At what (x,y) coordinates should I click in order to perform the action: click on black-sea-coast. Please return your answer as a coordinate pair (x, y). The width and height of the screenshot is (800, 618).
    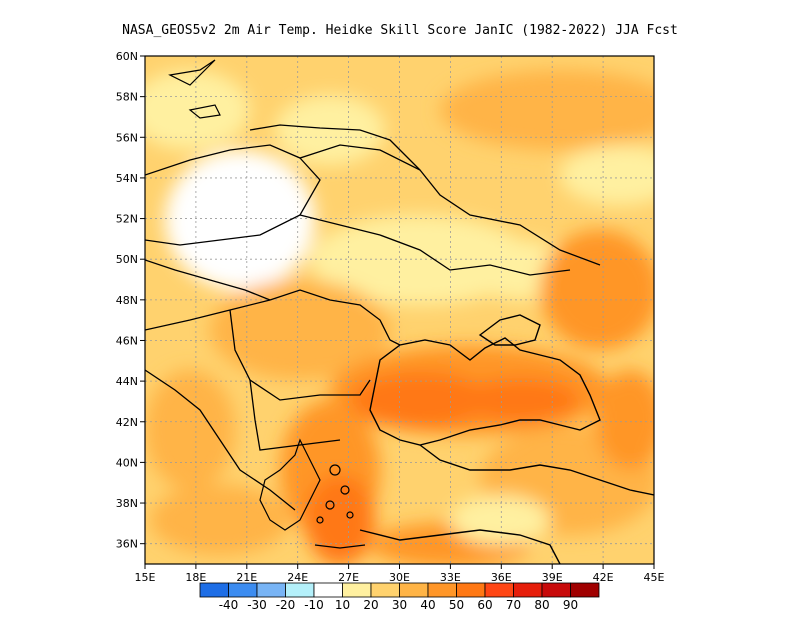
    Looking at the image, I should click on (506, 439).